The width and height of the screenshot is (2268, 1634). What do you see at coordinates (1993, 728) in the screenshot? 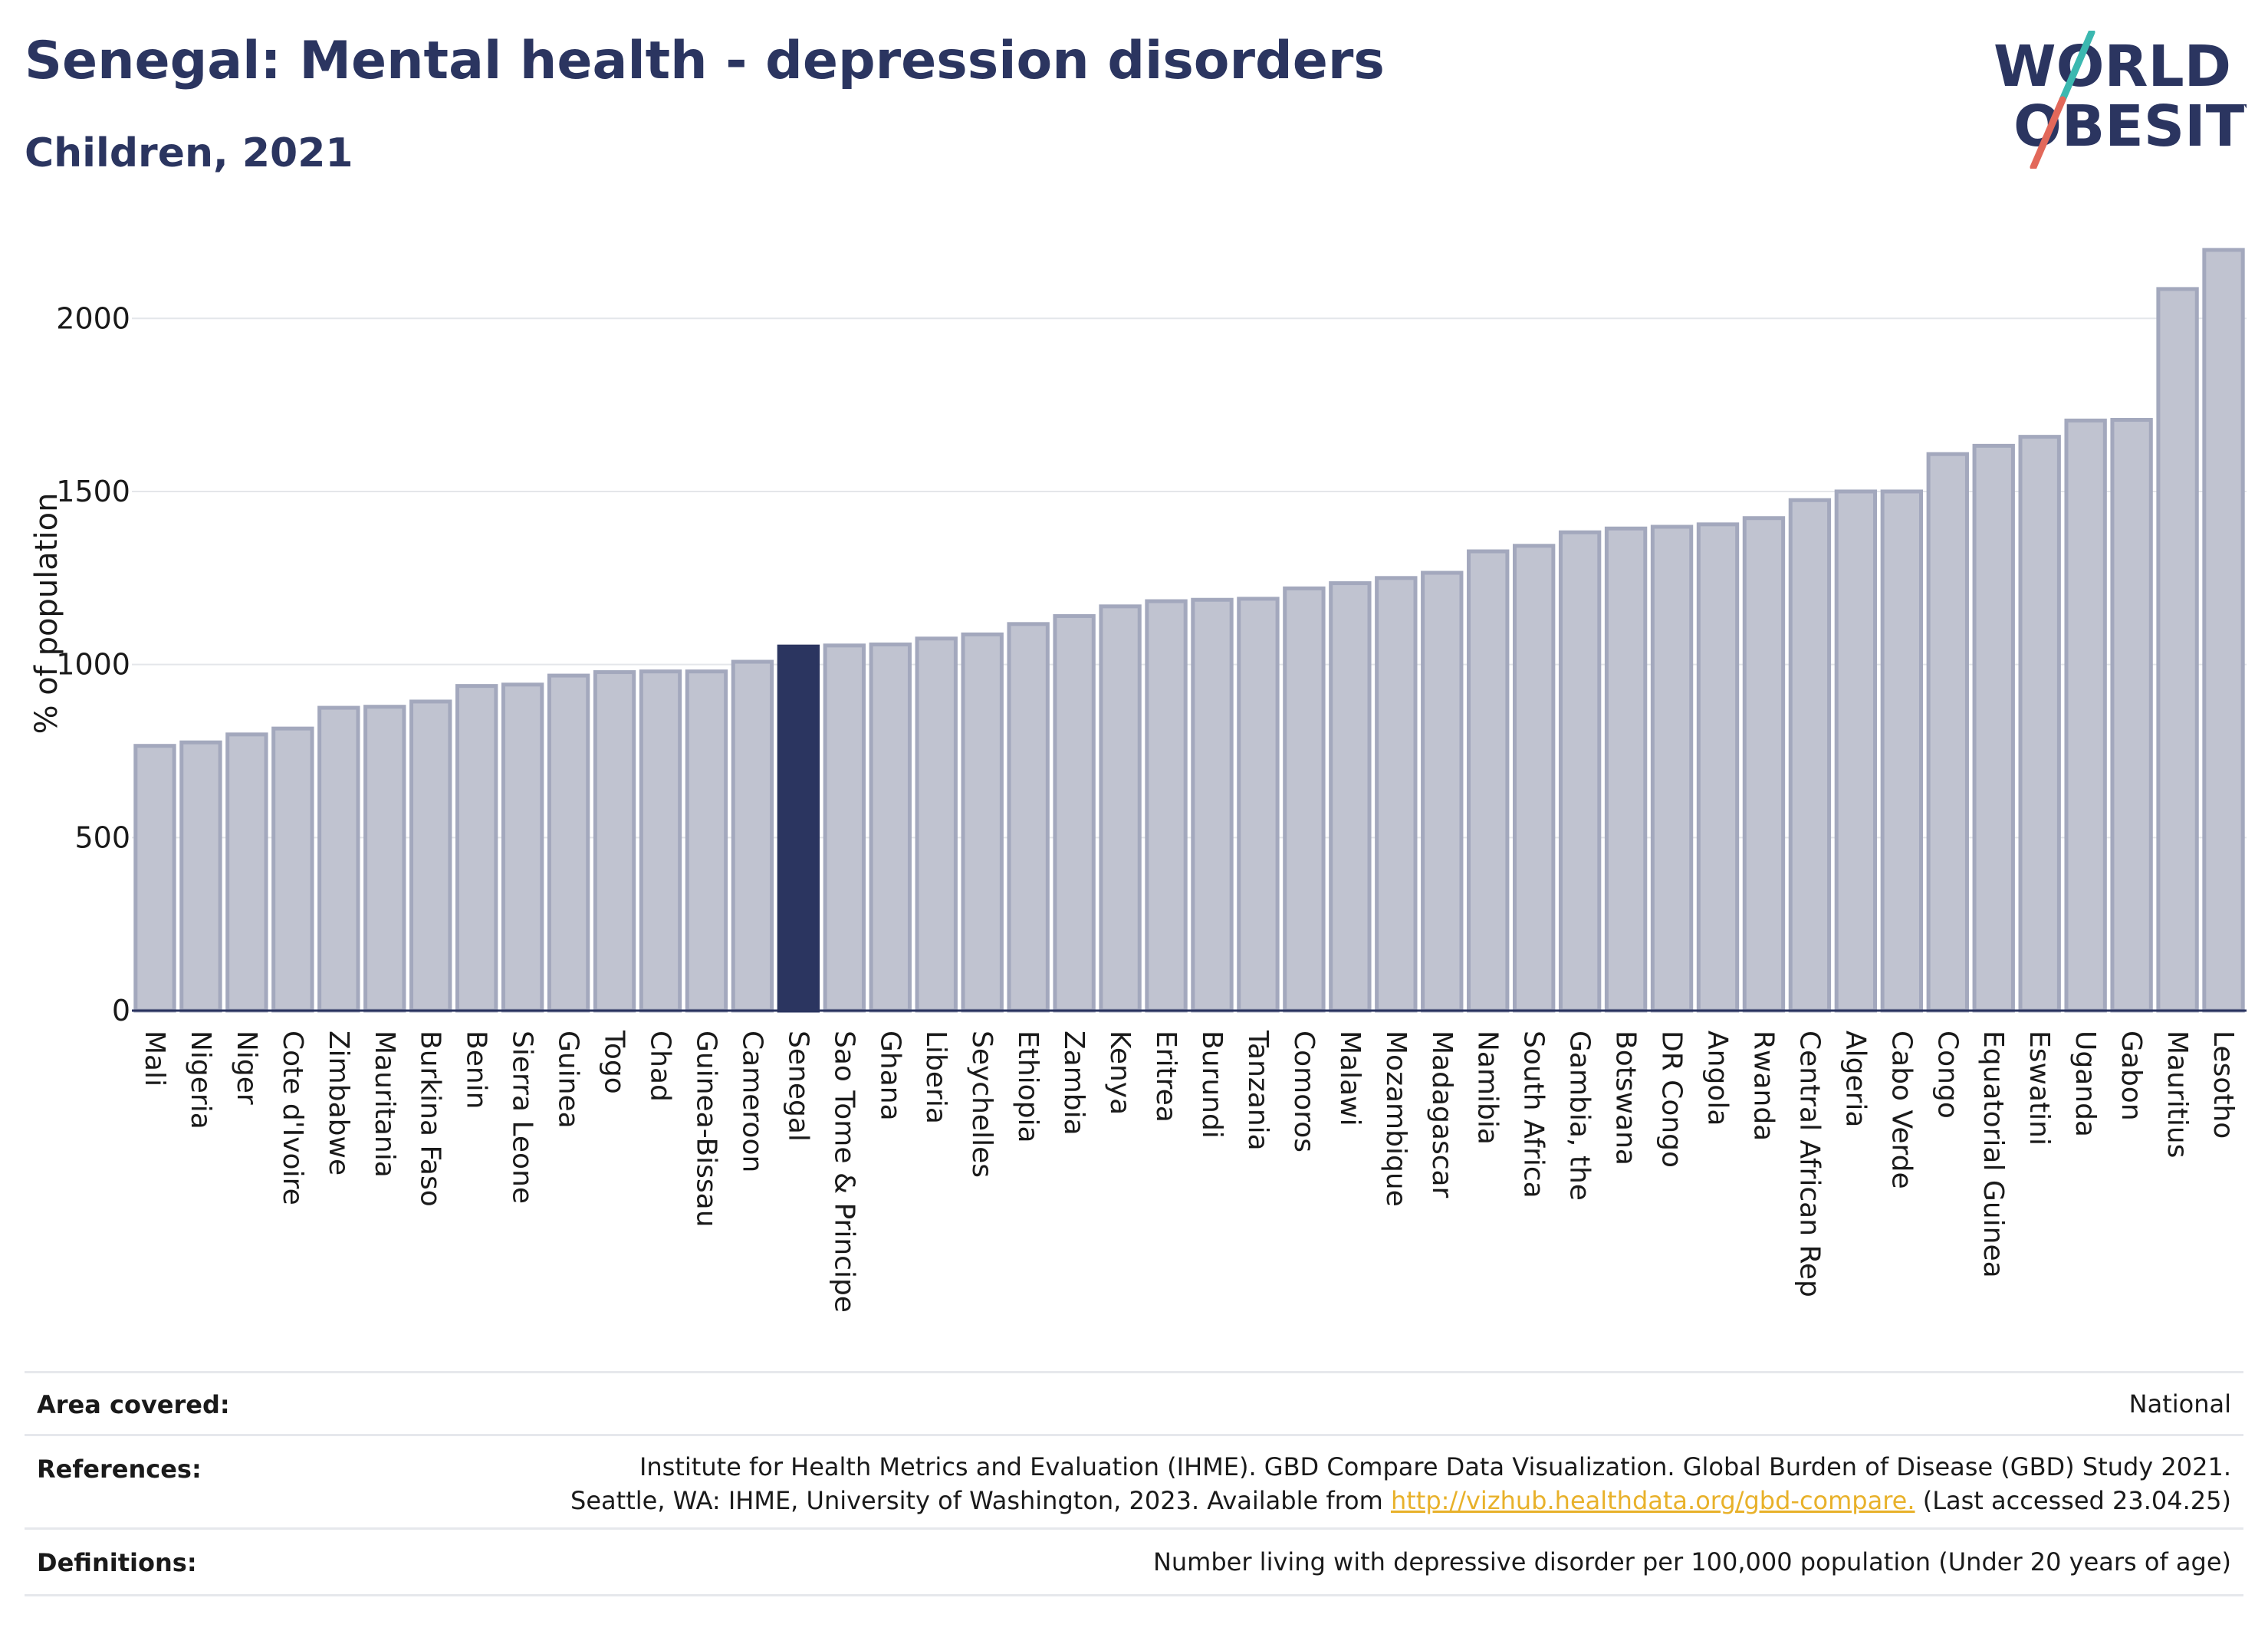
I see `bar-equatorial-guinea` at bounding box center [1993, 728].